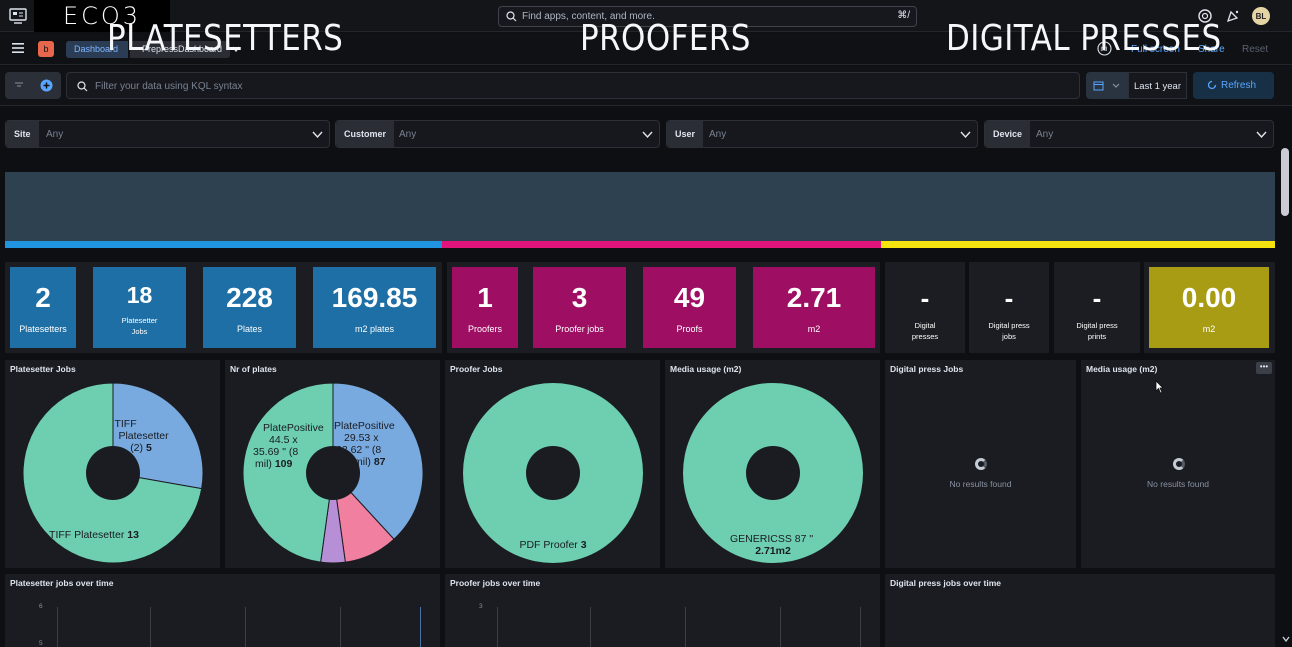 Image resolution: width=1292 pixels, height=647 pixels. What do you see at coordinates (43, 329) in the screenshot?
I see `metric-label: Platesetters` at bounding box center [43, 329].